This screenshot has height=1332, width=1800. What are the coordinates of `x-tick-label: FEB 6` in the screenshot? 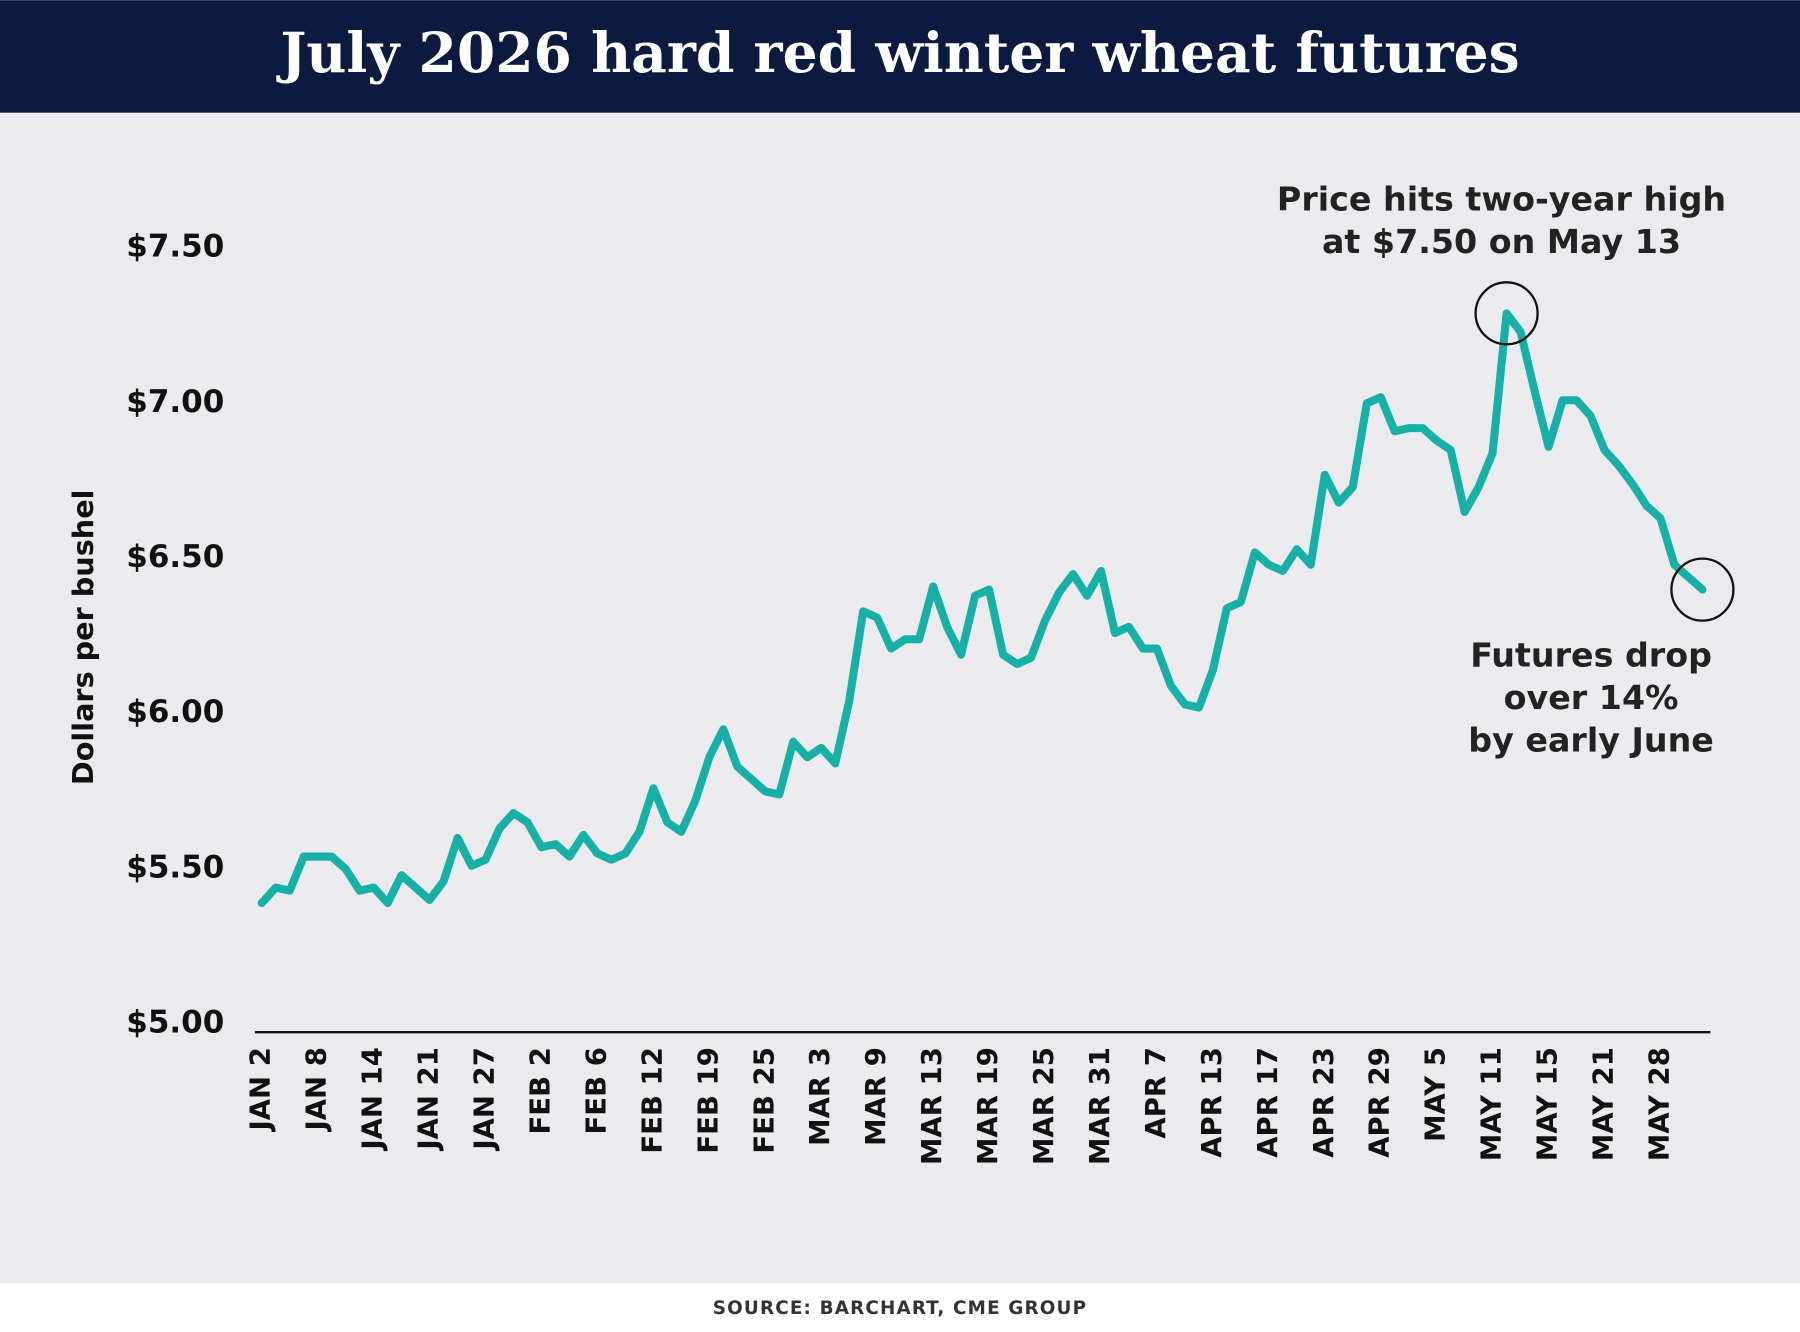 It's located at (596, 1090).